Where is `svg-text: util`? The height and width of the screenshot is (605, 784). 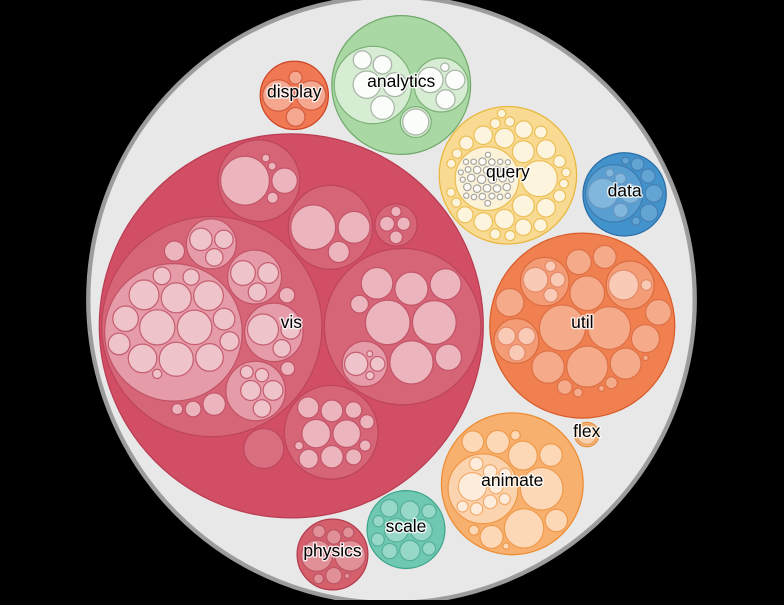 svg-text: util is located at coordinates (582, 322).